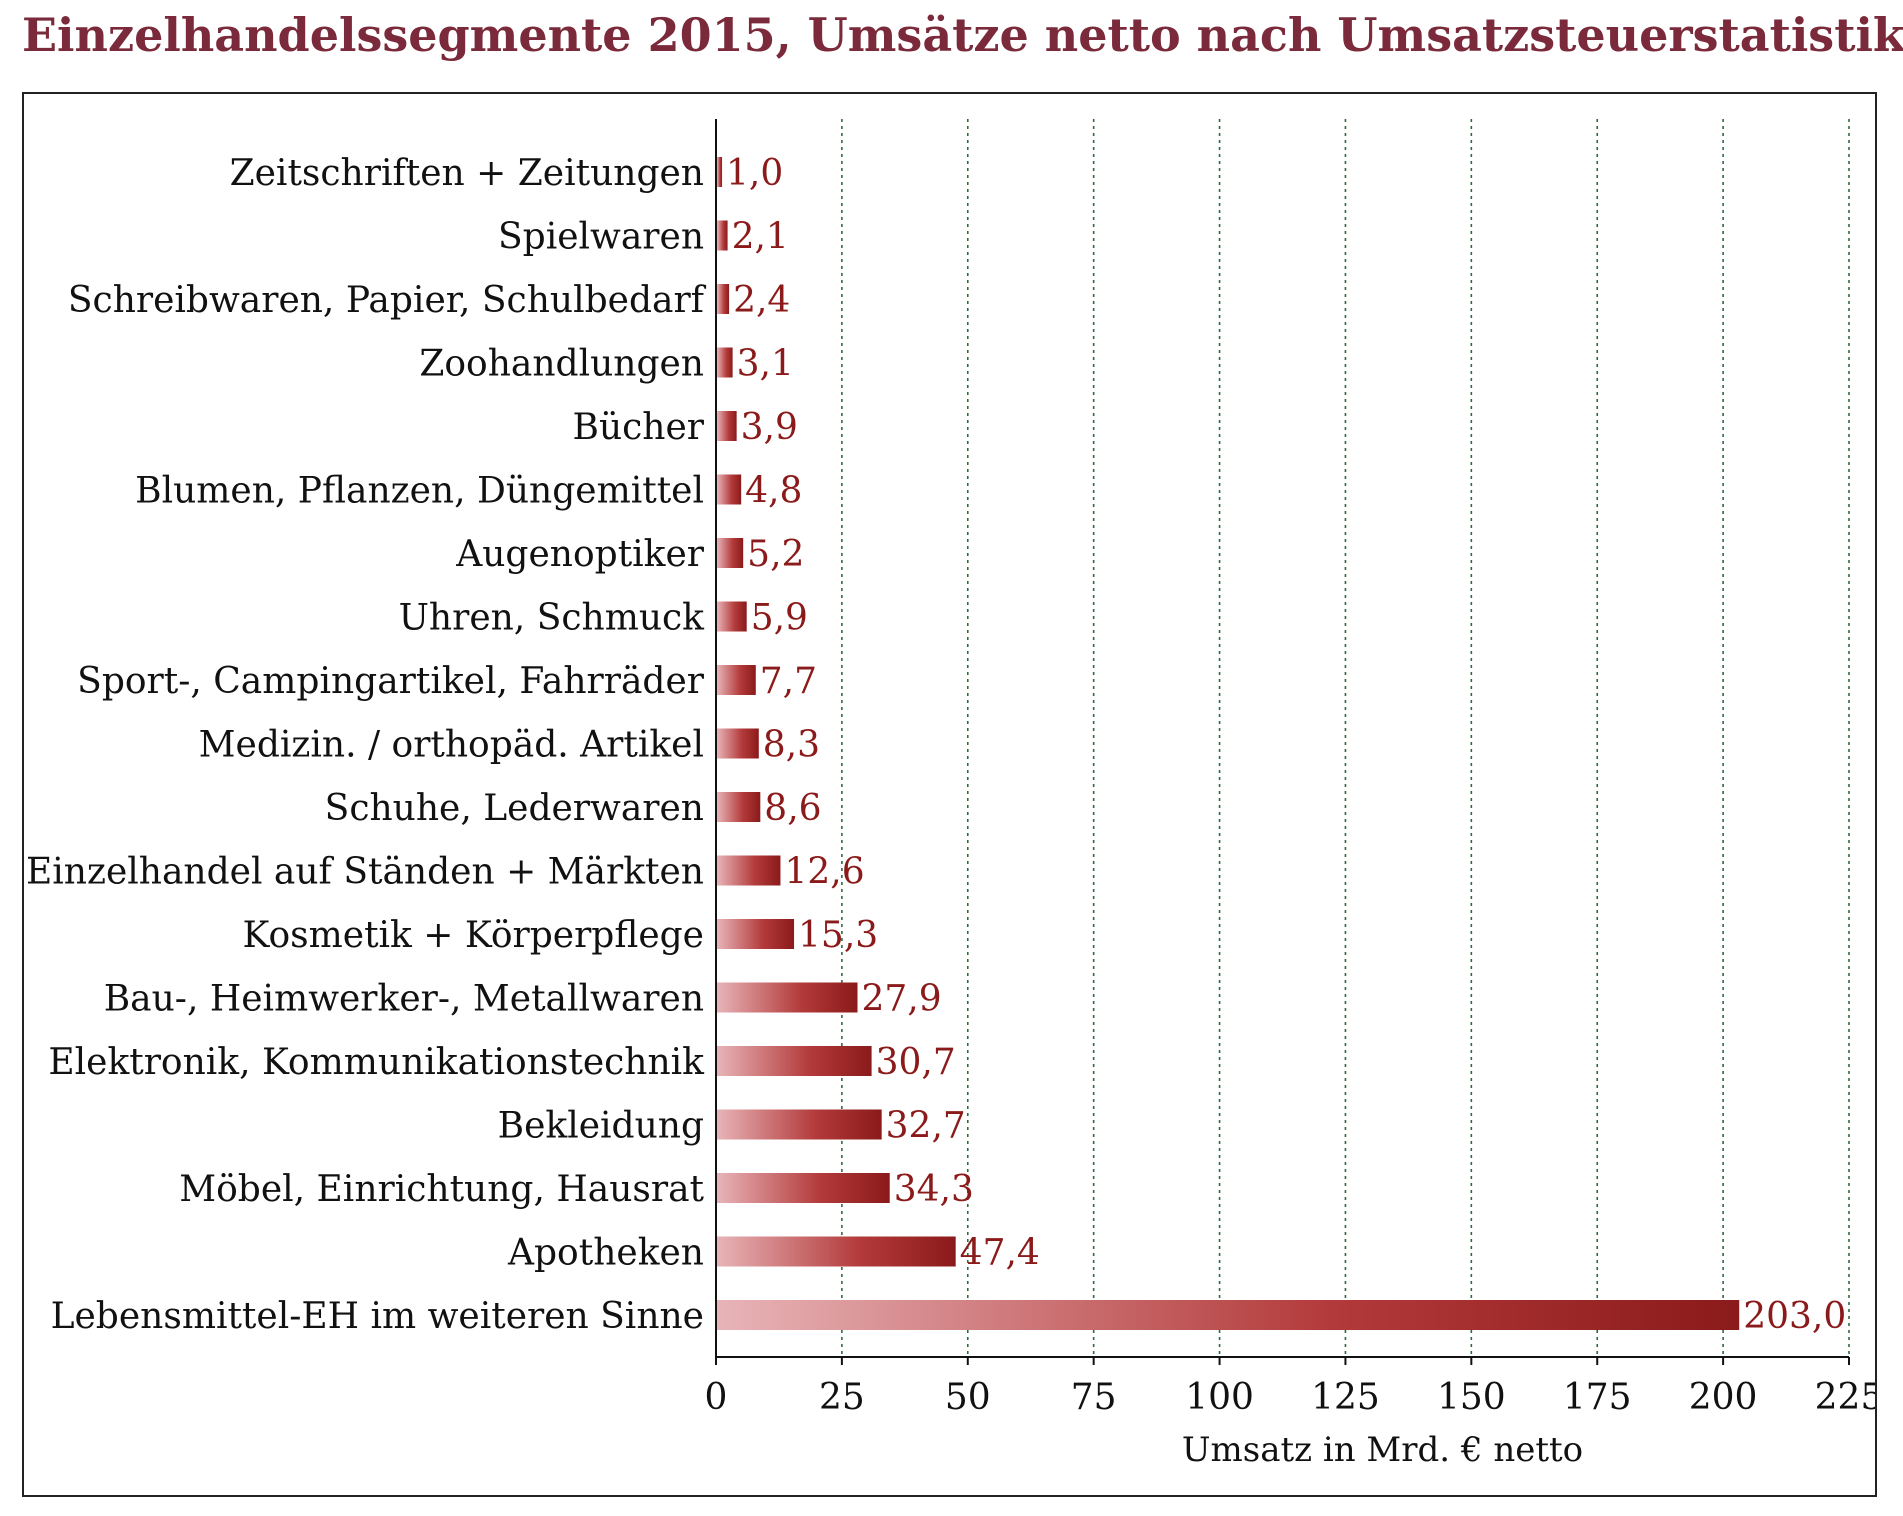 The image size is (1903, 1516). Describe the element at coordinates (1094, 1397) in the screenshot. I see `x-tick-label: 75` at that location.